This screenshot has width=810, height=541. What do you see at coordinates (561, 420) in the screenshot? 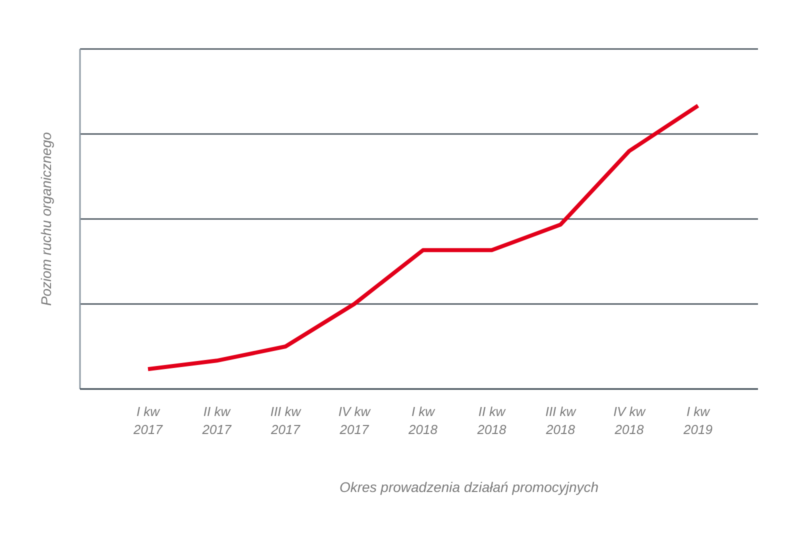
I see `x-tick-label: III kw 2018` at bounding box center [561, 420].